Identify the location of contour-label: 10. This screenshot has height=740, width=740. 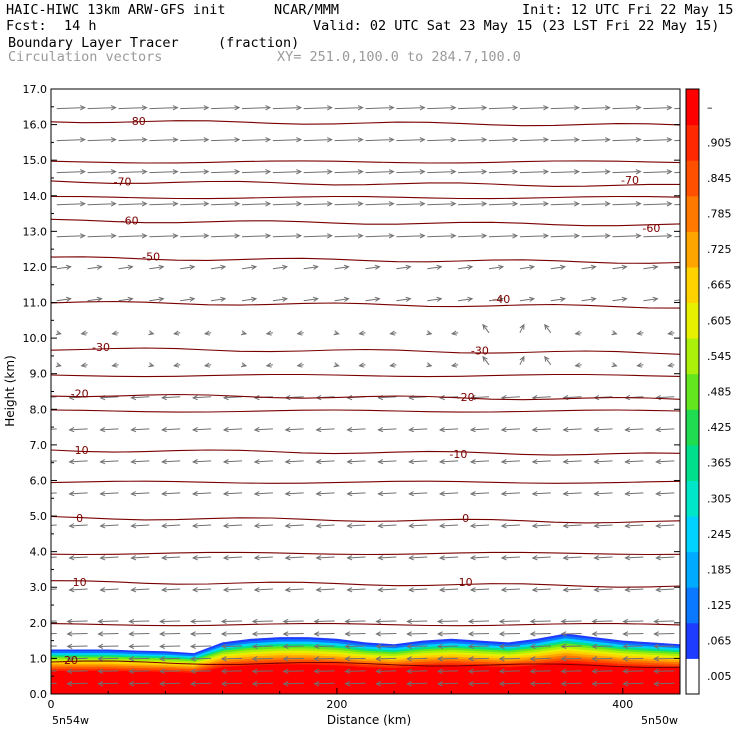
(466, 582).